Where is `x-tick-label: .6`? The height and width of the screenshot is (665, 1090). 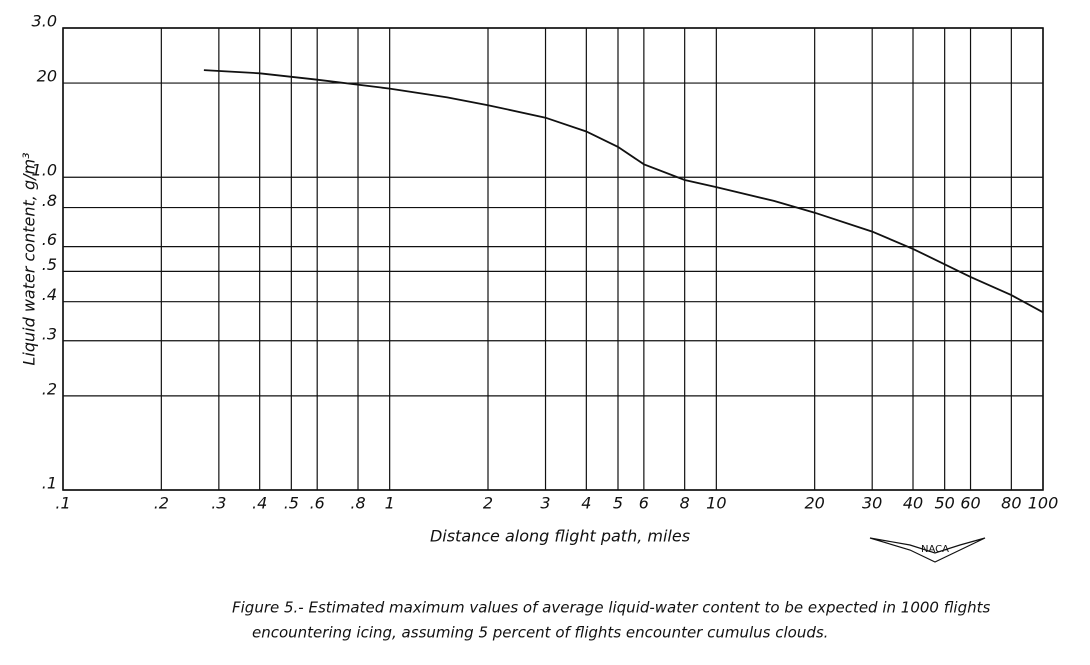
x-tick-label: .6 is located at coordinates (317, 503).